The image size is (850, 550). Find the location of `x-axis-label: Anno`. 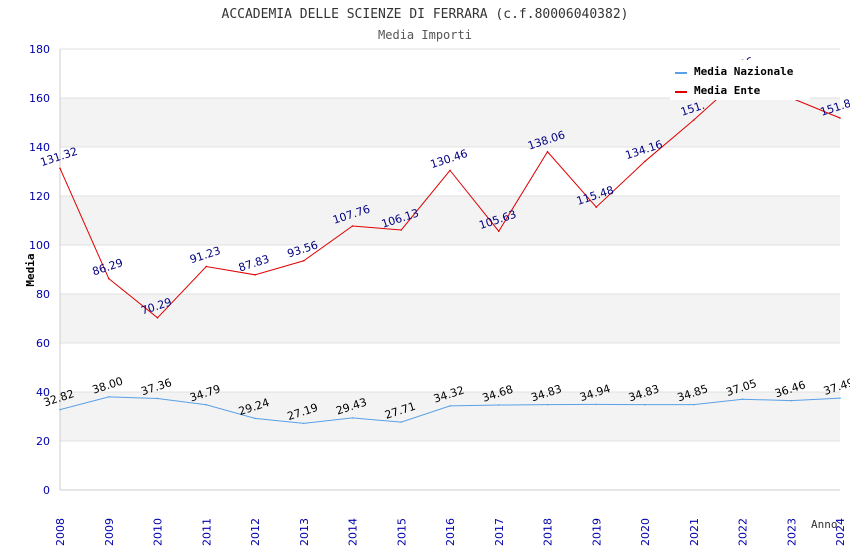

x-axis-label: Anno is located at coordinates (824, 524).